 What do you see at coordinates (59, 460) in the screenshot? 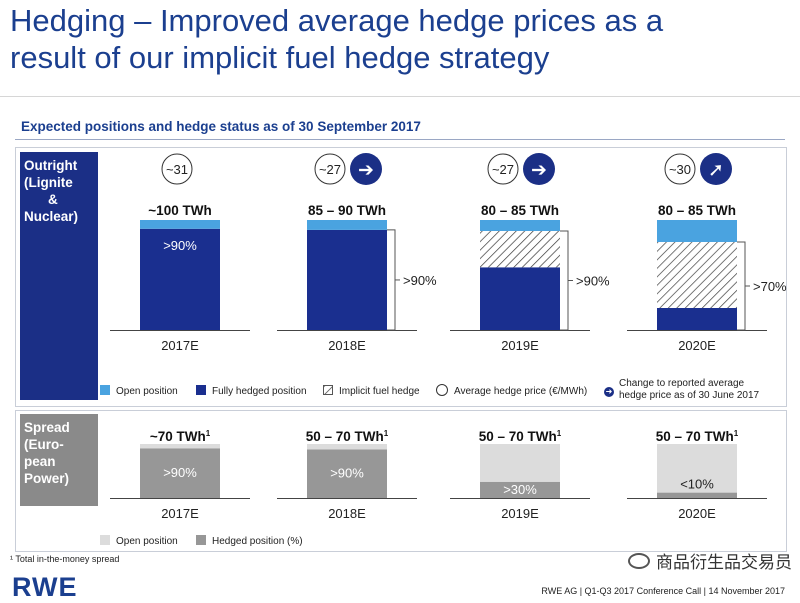
I see `spread-label-box: Spread (Euro- pean Power)` at bounding box center [59, 460].